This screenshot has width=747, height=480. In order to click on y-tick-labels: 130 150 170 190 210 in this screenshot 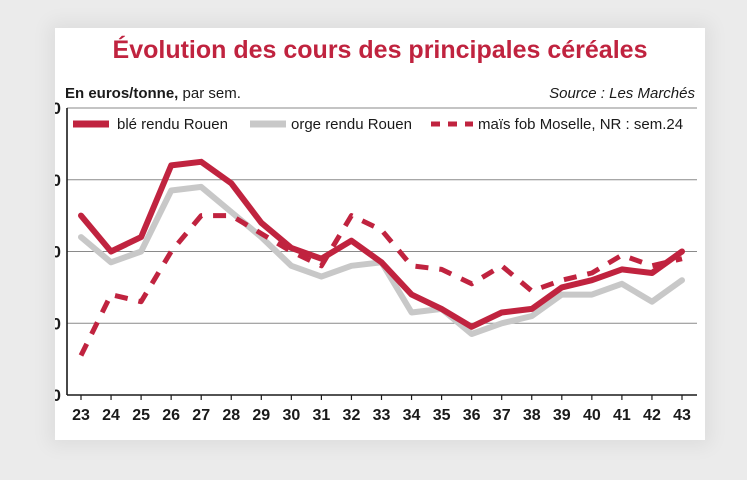, I will do `click(58, 252)`.